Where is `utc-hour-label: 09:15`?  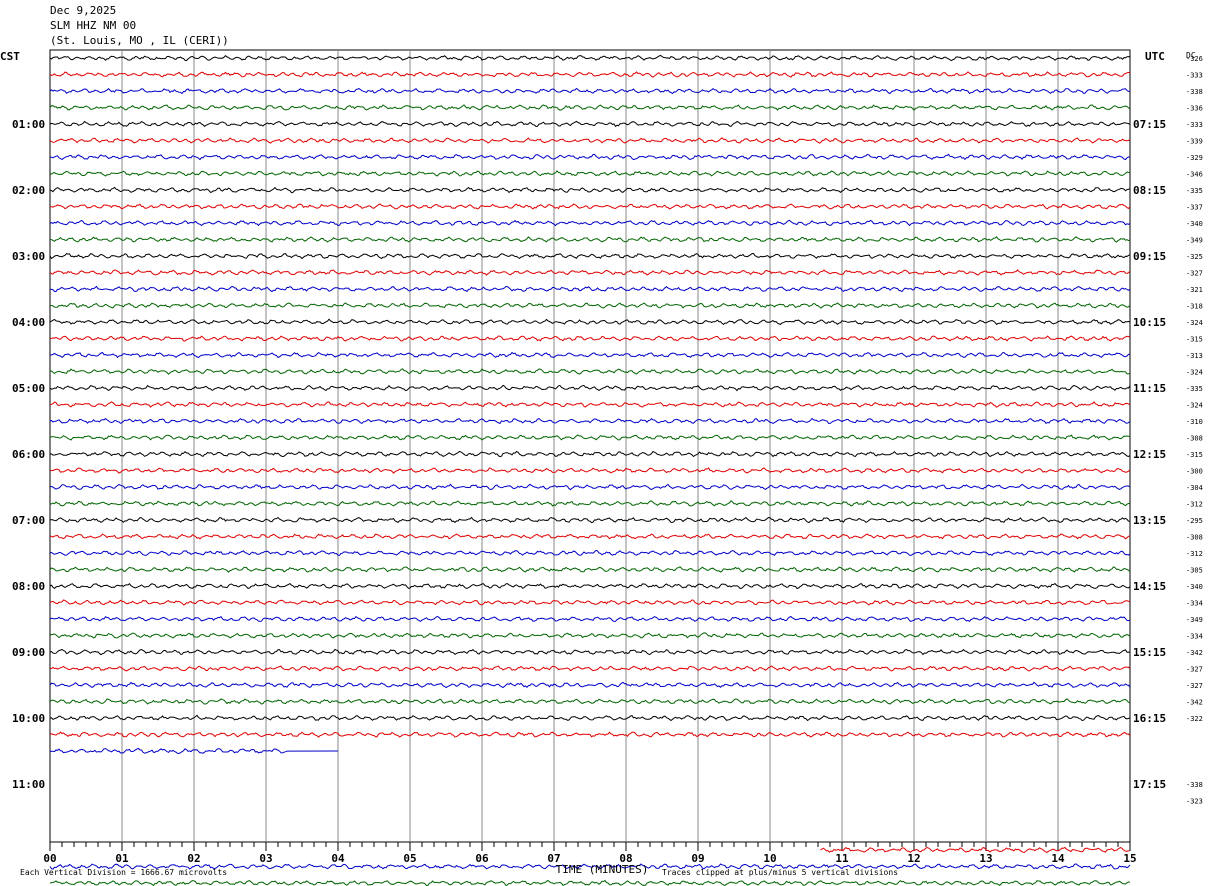
utc-hour-label: 09:15 is located at coordinates (1149, 256).